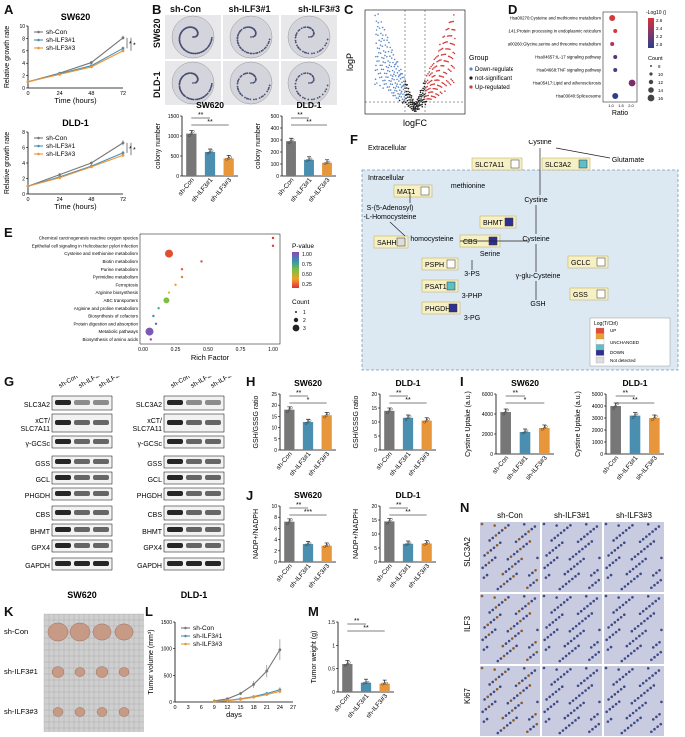  What do you see at coordinates (611, 105) in the screenshot?
I see `x-tick-label: 1.0` at bounding box center [611, 105].